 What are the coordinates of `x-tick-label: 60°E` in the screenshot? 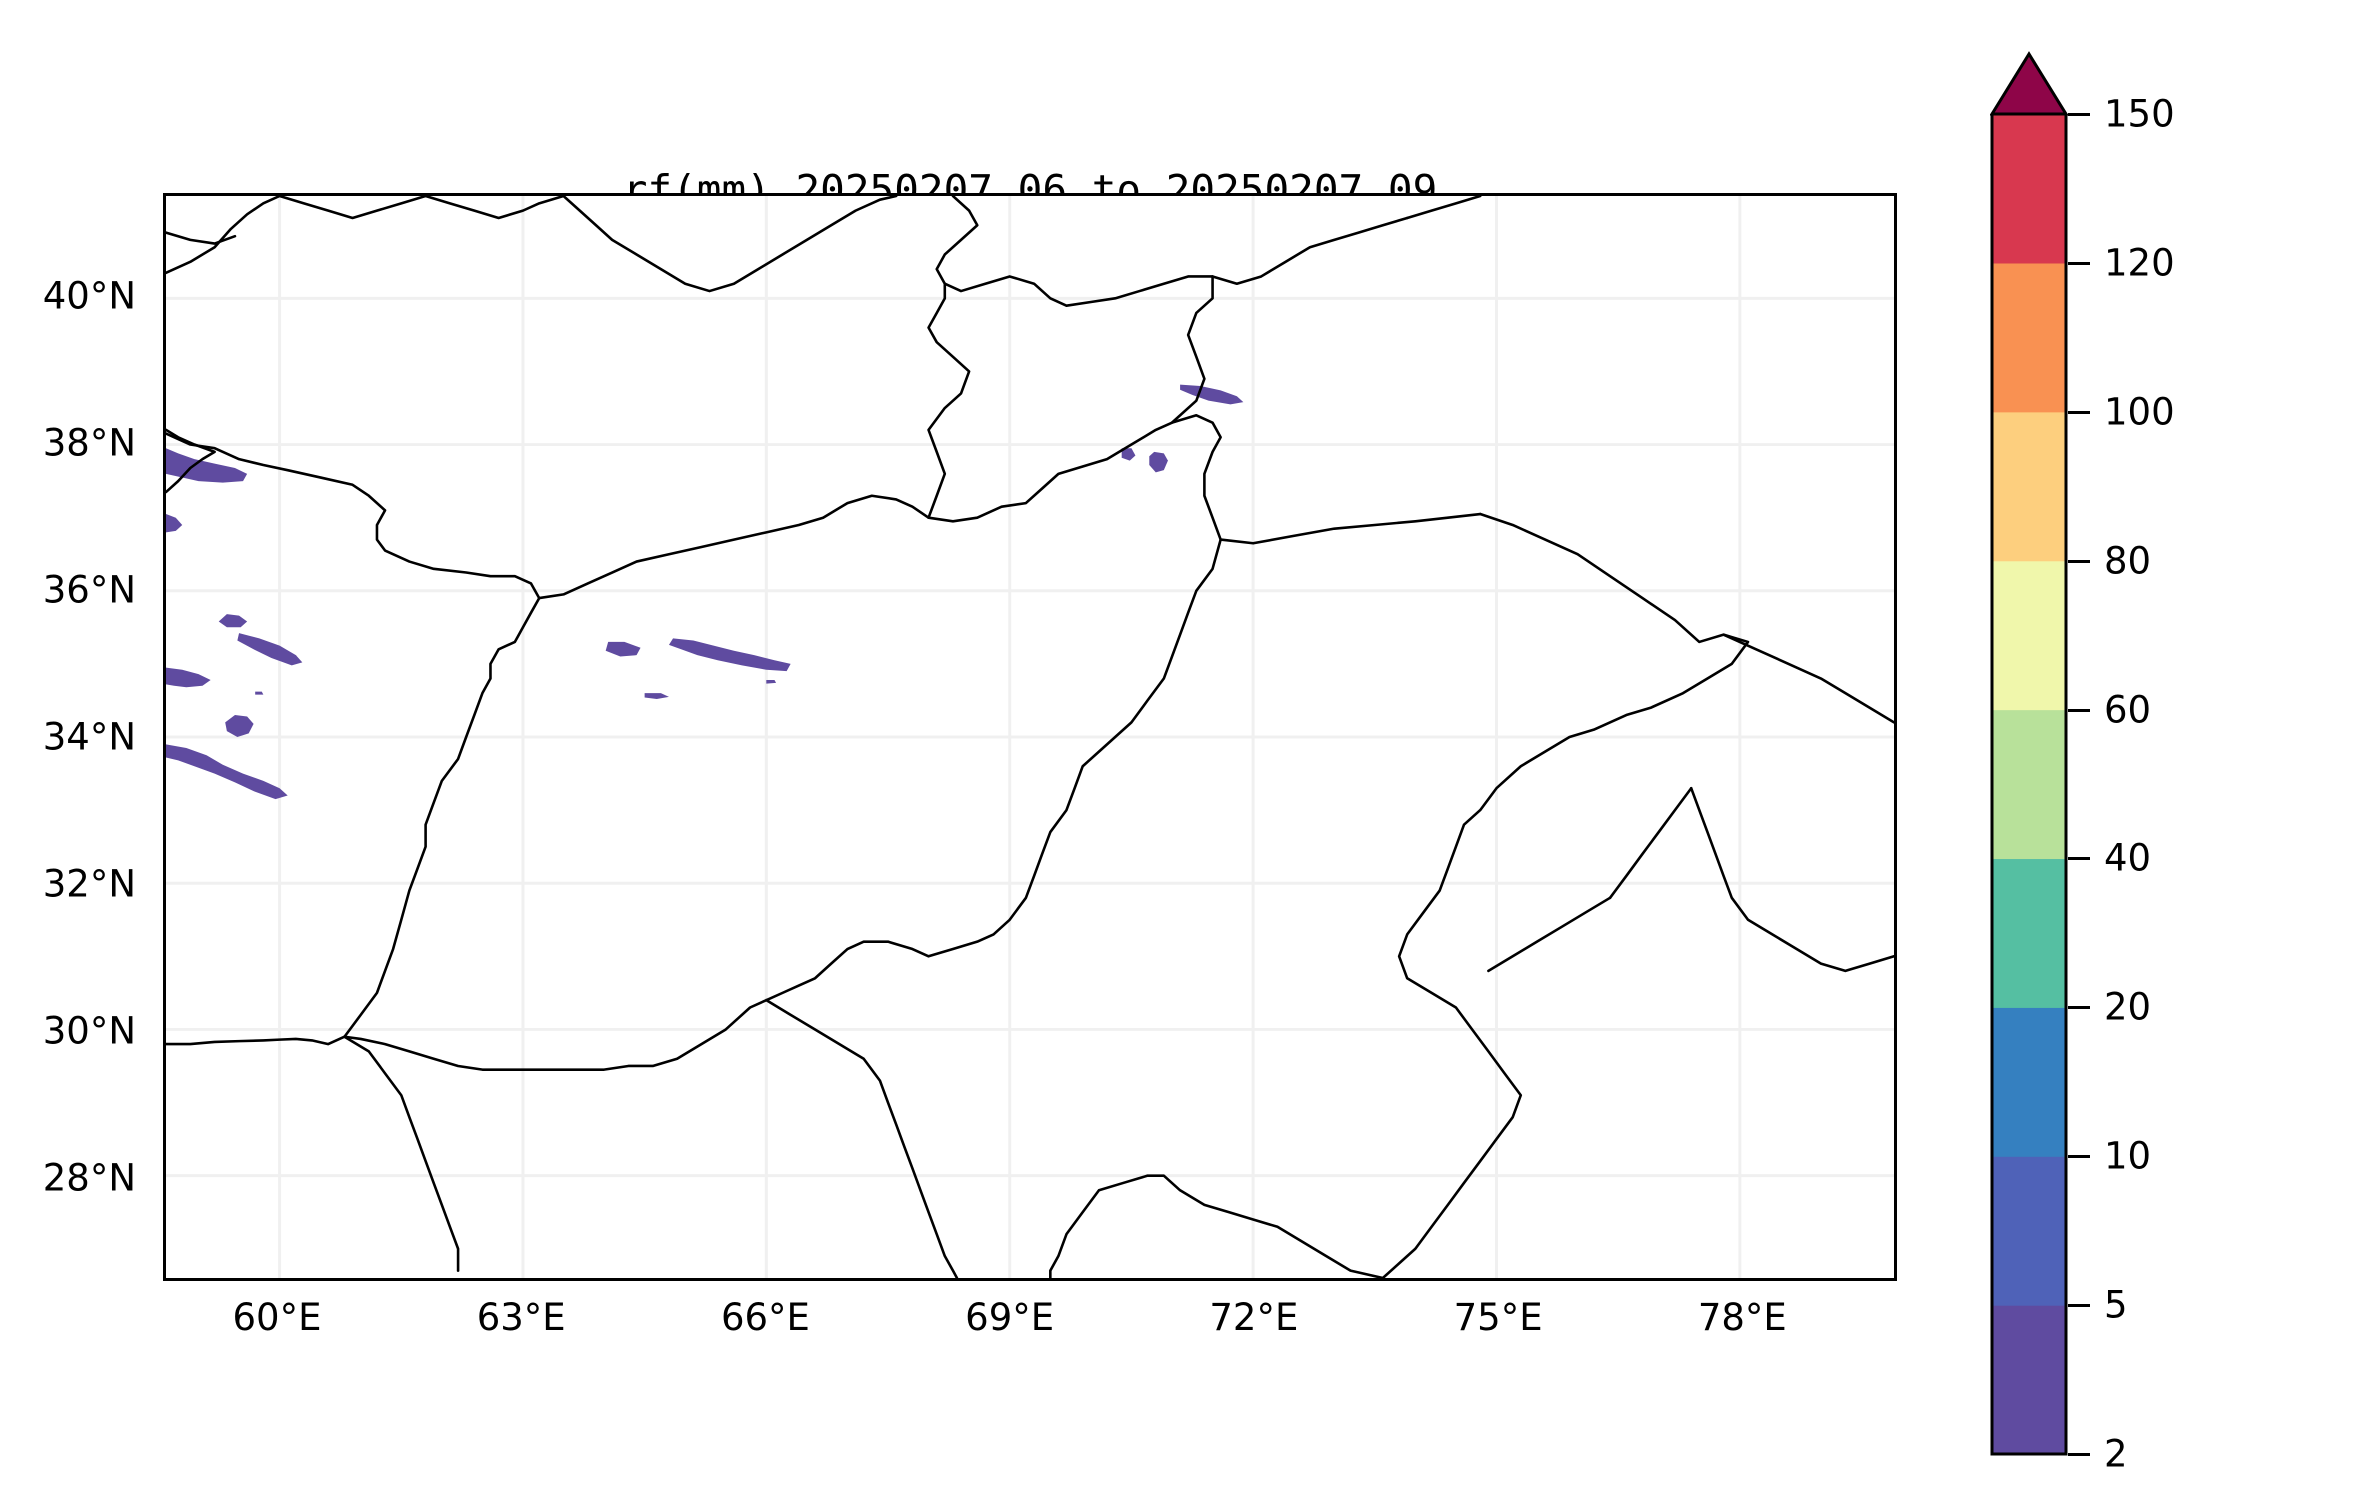 It's located at (277, 1317).